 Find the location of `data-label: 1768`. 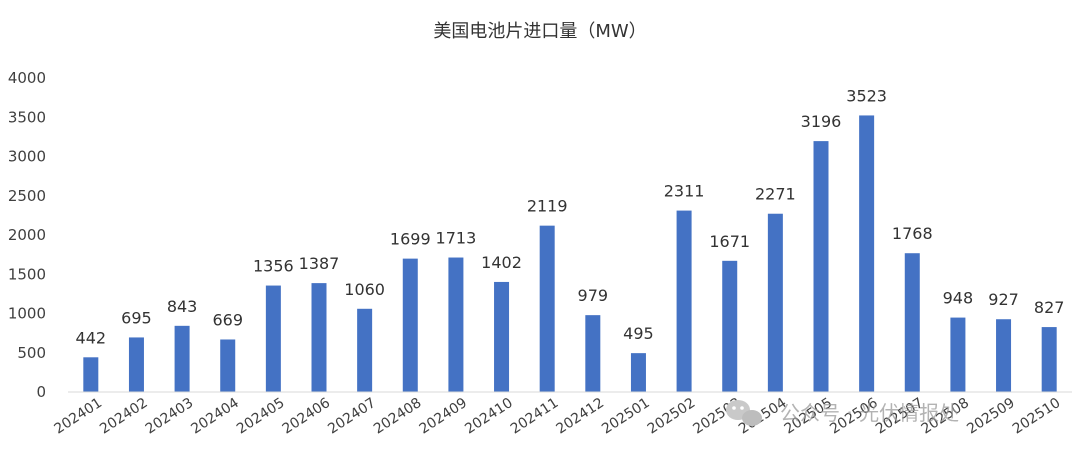

data-label: 1768 is located at coordinates (912, 233).